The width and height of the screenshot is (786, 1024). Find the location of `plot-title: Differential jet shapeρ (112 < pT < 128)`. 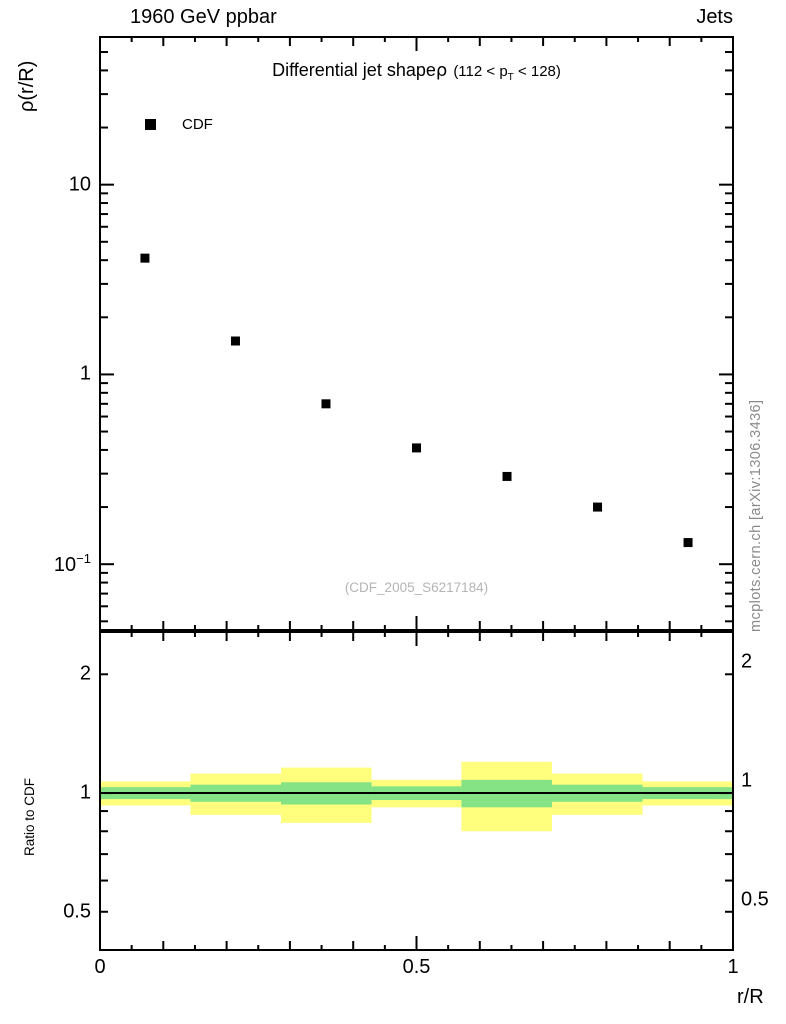

plot-title: Differential jet shapeρ (112 < pT < 128) is located at coordinates (416, 71).